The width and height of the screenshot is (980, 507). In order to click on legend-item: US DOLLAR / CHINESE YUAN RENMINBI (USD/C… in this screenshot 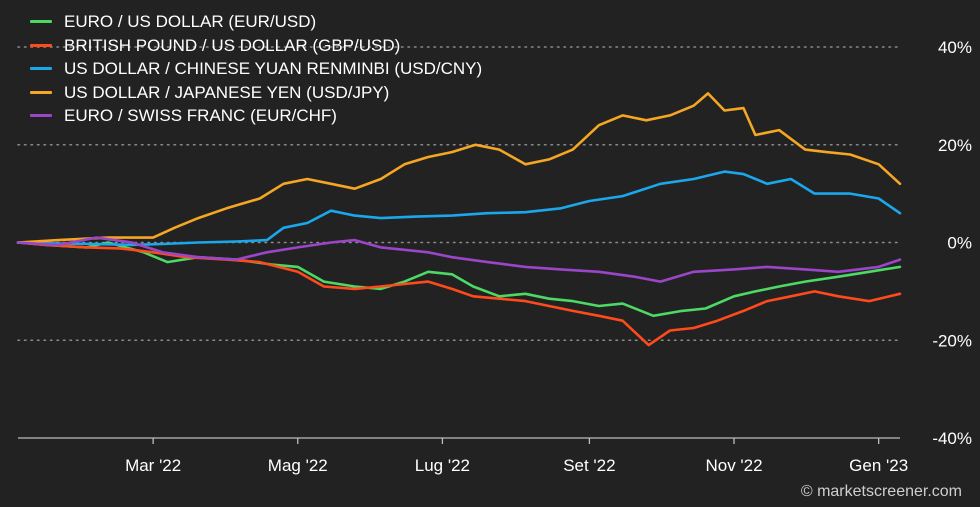, I will do `click(256, 69)`.